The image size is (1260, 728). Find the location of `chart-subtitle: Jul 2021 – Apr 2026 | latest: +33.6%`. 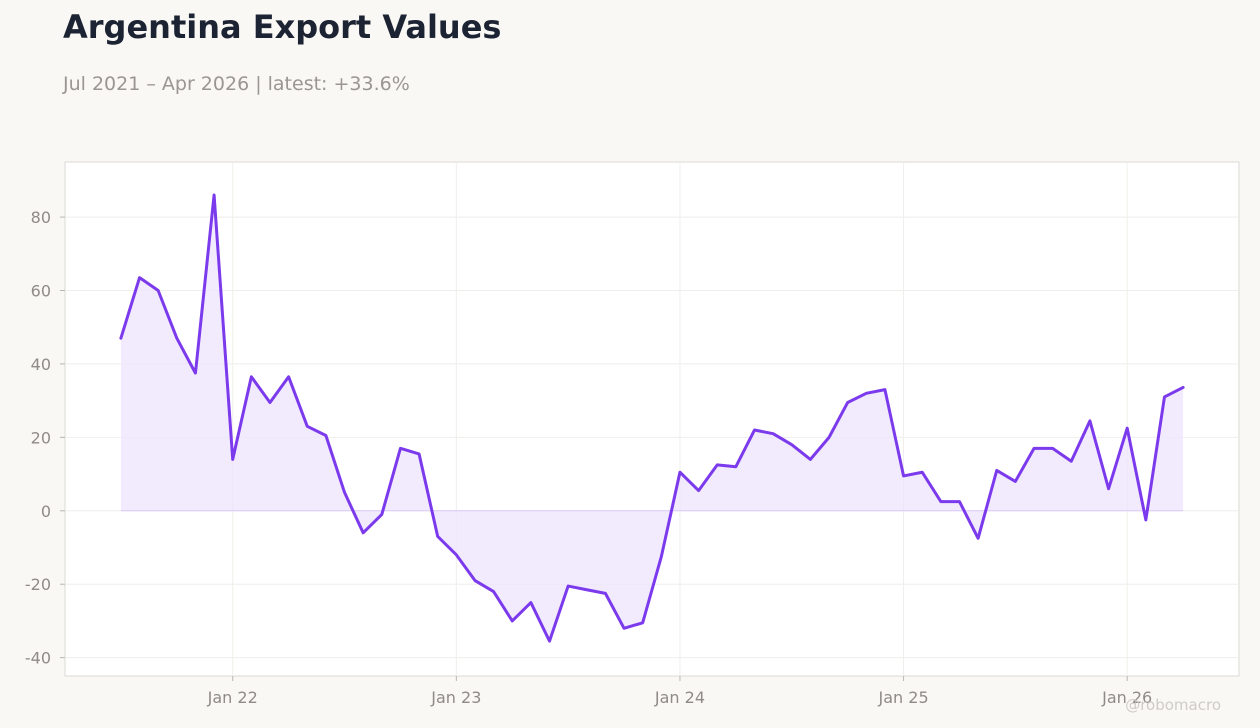

chart-subtitle: Jul 2021 – Apr 2026 | latest: +33.6% is located at coordinates (236, 84).